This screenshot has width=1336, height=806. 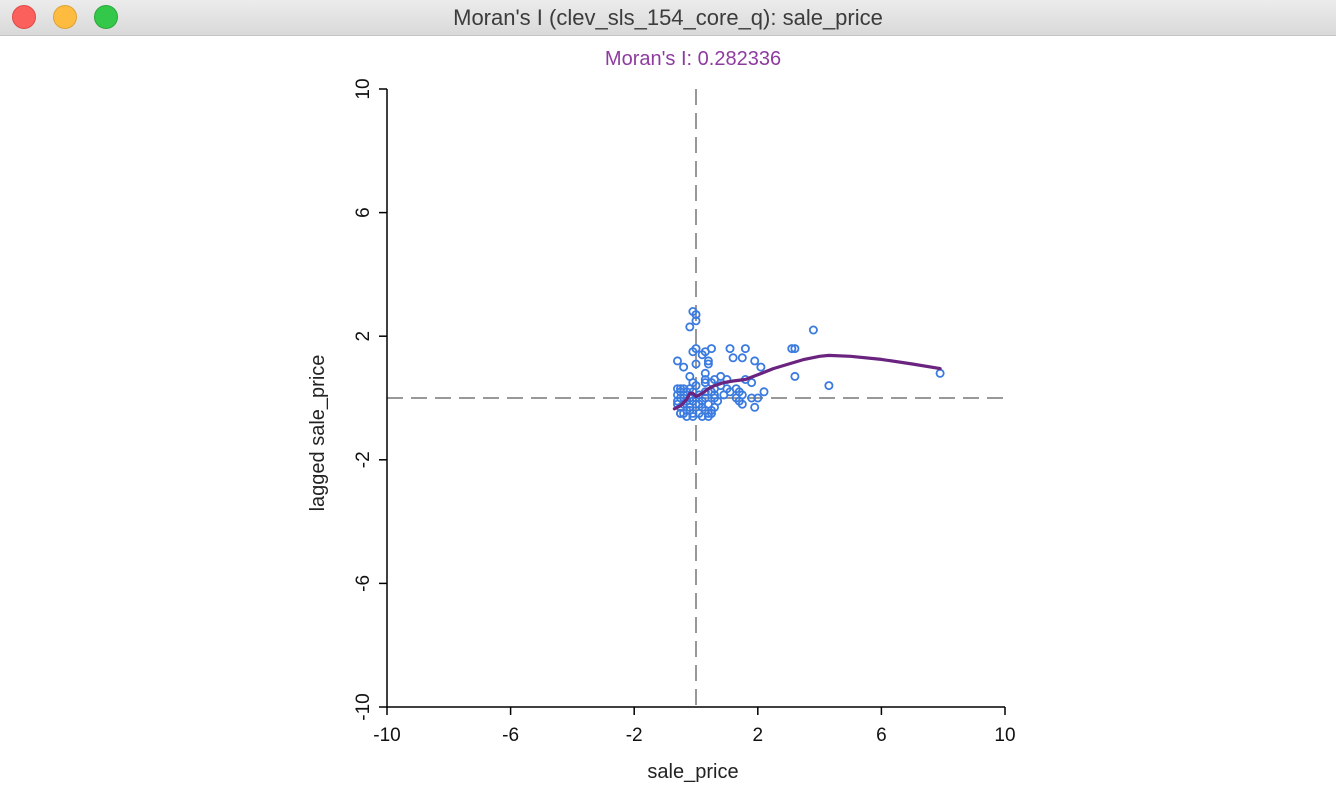 I want to click on y-tick-label: -2, so click(x=363, y=459).